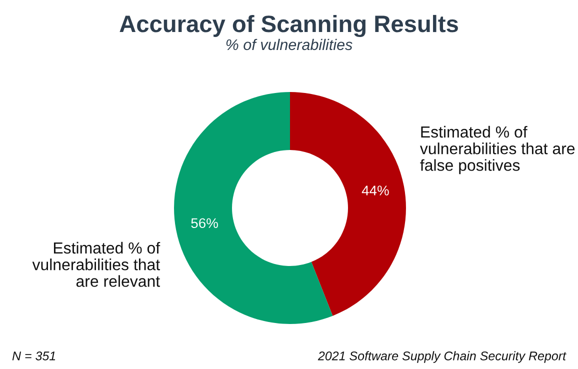 The height and width of the screenshot is (369, 578). What do you see at coordinates (204, 223) in the screenshot?
I see `data-label: 56%` at bounding box center [204, 223].